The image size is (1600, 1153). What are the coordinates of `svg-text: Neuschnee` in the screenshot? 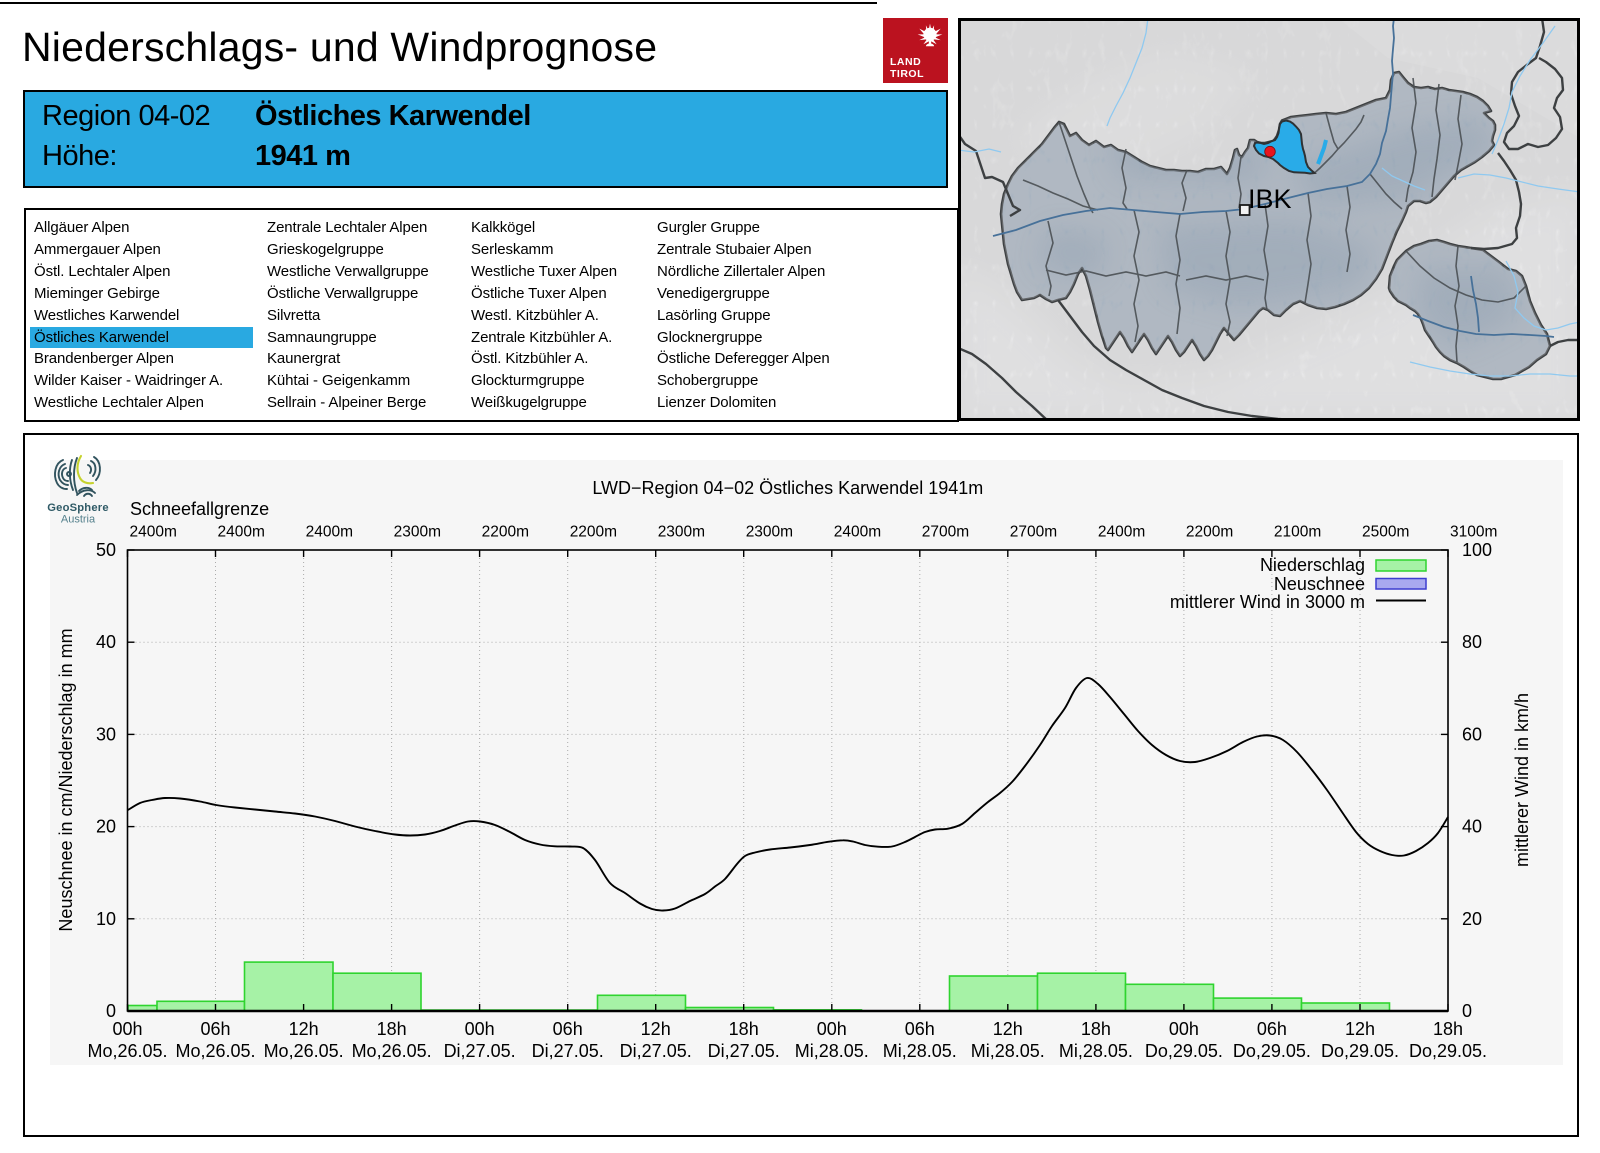 It's located at (1319, 584).